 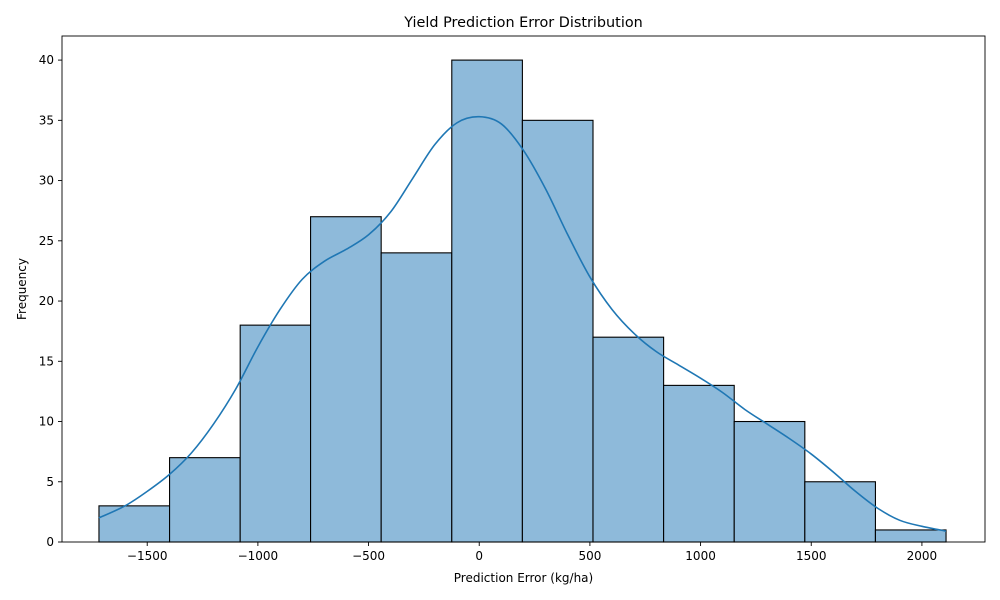 I want to click on y-tick-label: 10, so click(x=46, y=422).